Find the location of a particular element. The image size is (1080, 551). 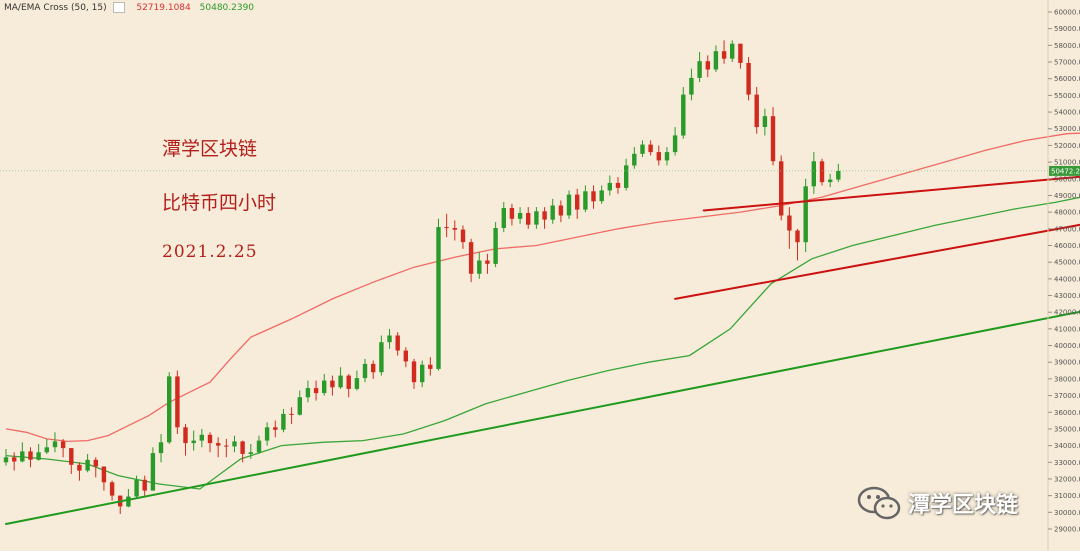

y-tick-label: 44000.00 is located at coordinates (1067, 279).